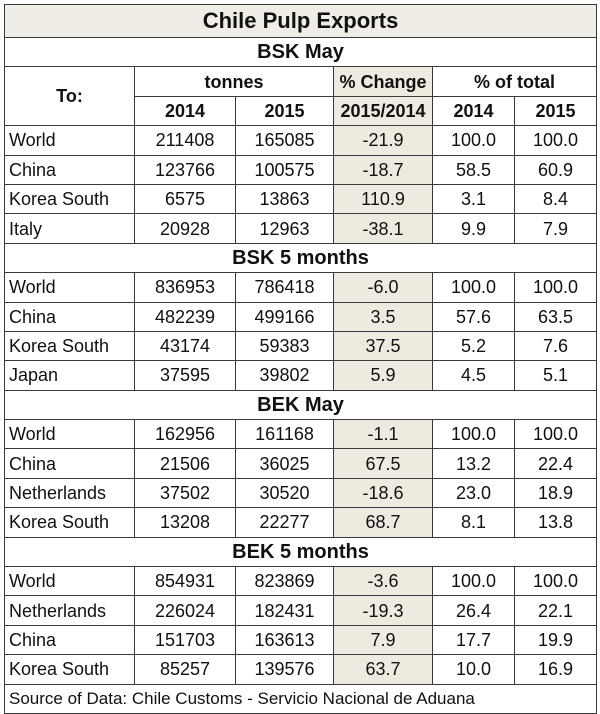  I want to click on column-header-pct-total: % of total, so click(514, 81).